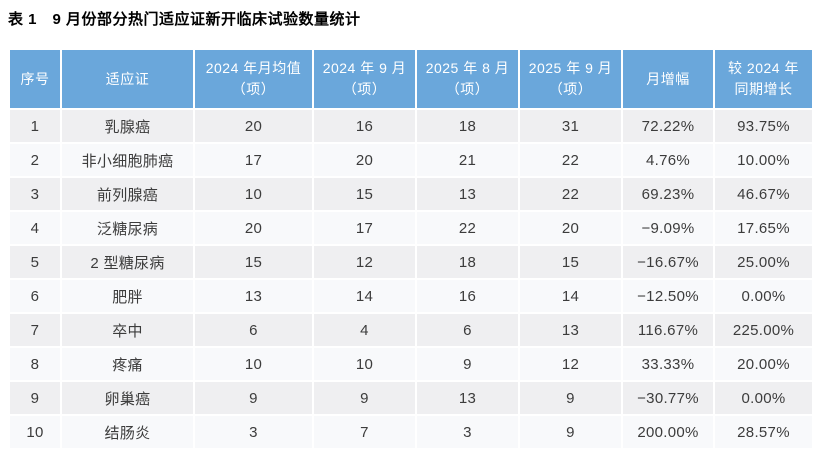 The width and height of the screenshot is (815, 472). Describe the element at coordinates (763, 79) in the screenshot. I see `column-header: 较 2024 年同期增长` at that location.